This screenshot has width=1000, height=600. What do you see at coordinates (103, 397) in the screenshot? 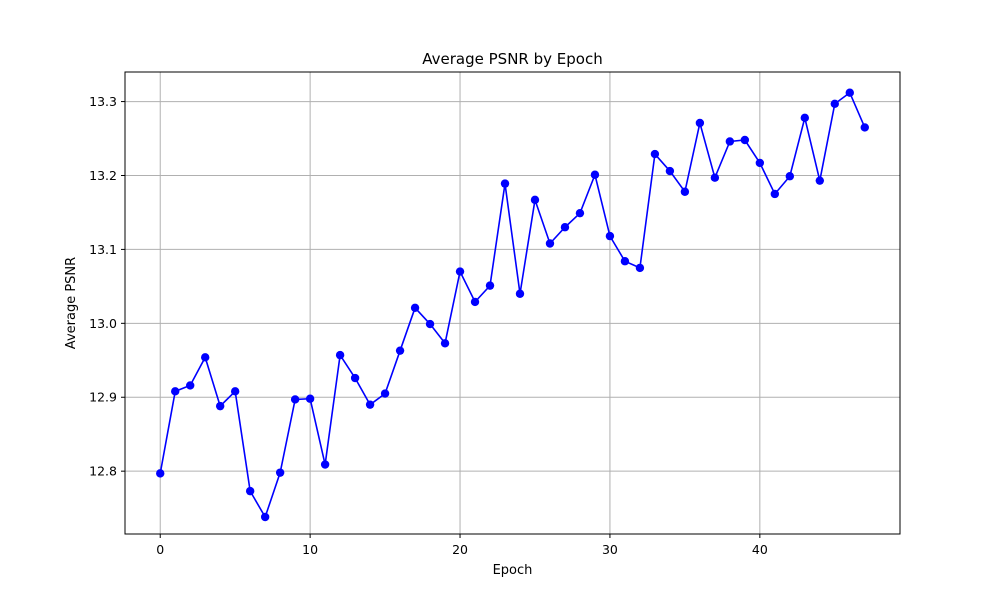
I see `y-tick-label: 12.9` at bounding box center [103, 397].